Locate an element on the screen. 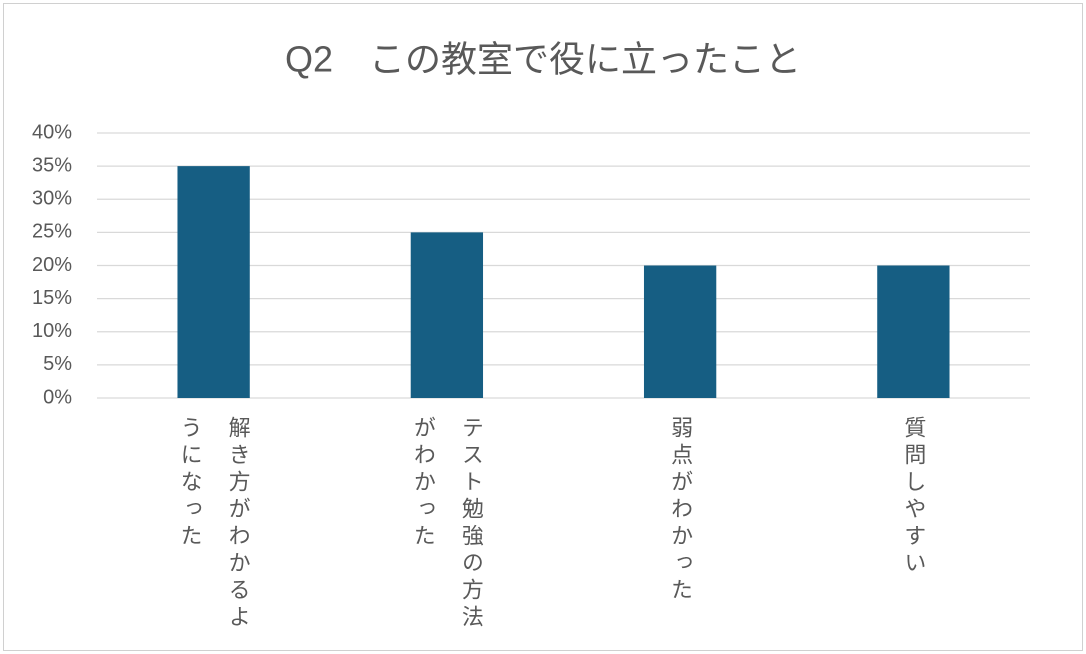 This screenshot has height=654, width=1086. y-tick-label: 30% is located at coordinates (52, 199).